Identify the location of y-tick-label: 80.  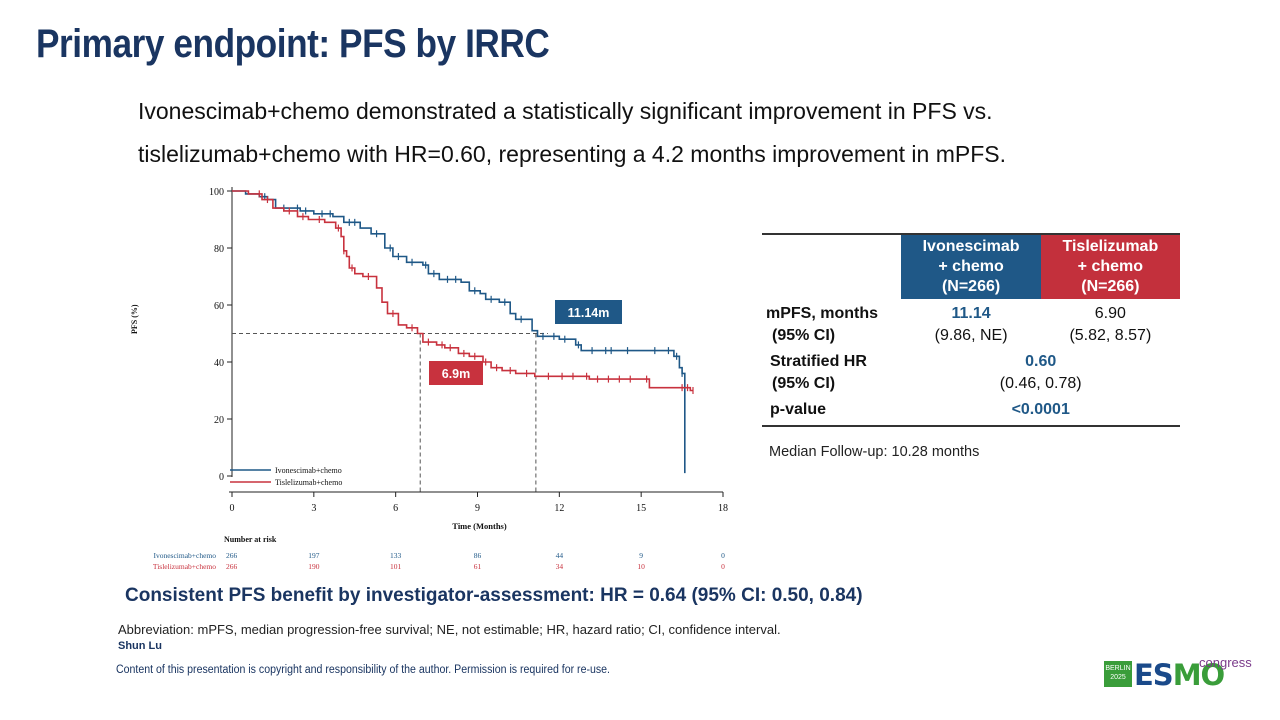
(219, 249).